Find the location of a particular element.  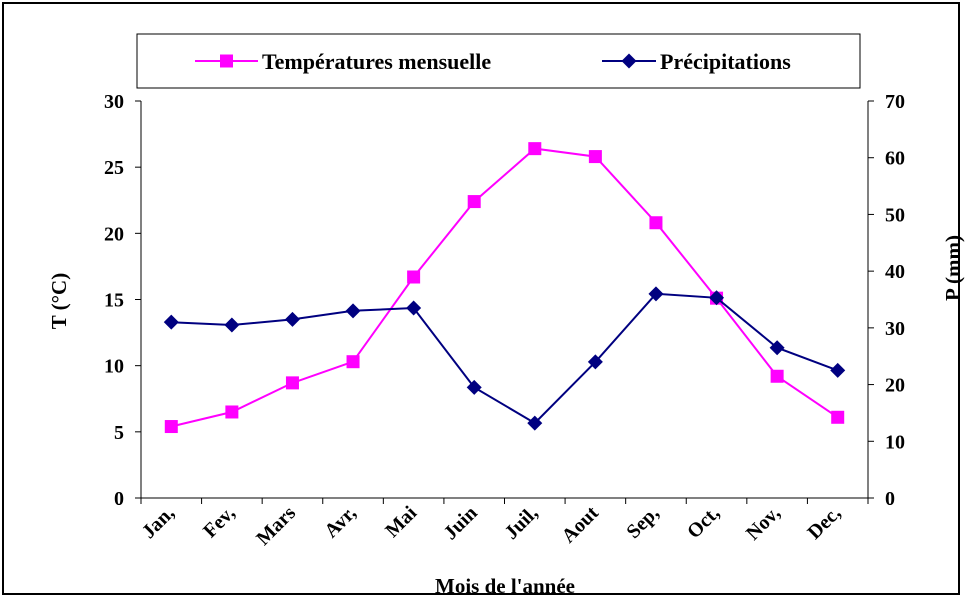

x-tick-label: Mars is located at coordinates (276, 526).